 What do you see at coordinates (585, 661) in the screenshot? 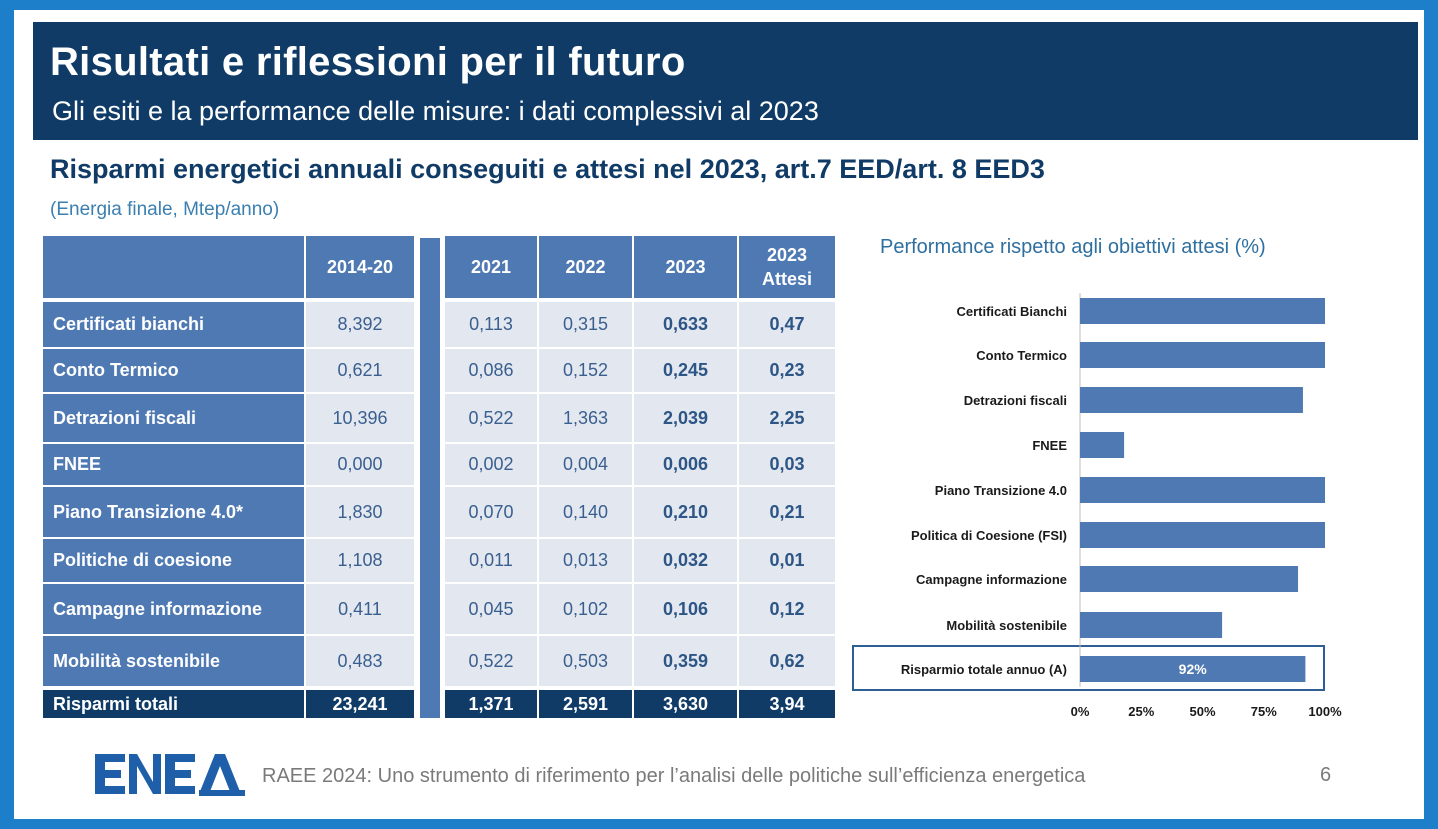
I see `table-cell: 0,503` at bounding box center [585, 661].